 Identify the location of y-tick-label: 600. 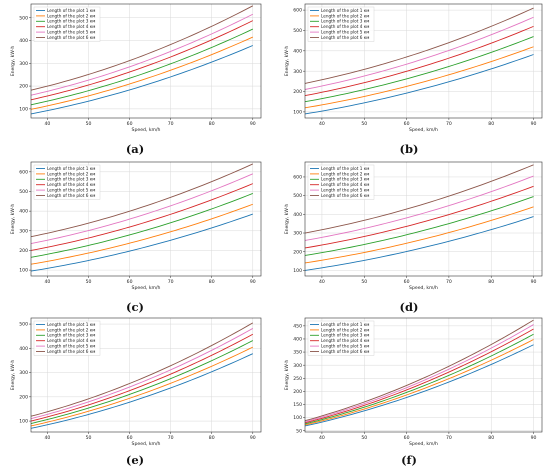
(23, 172).